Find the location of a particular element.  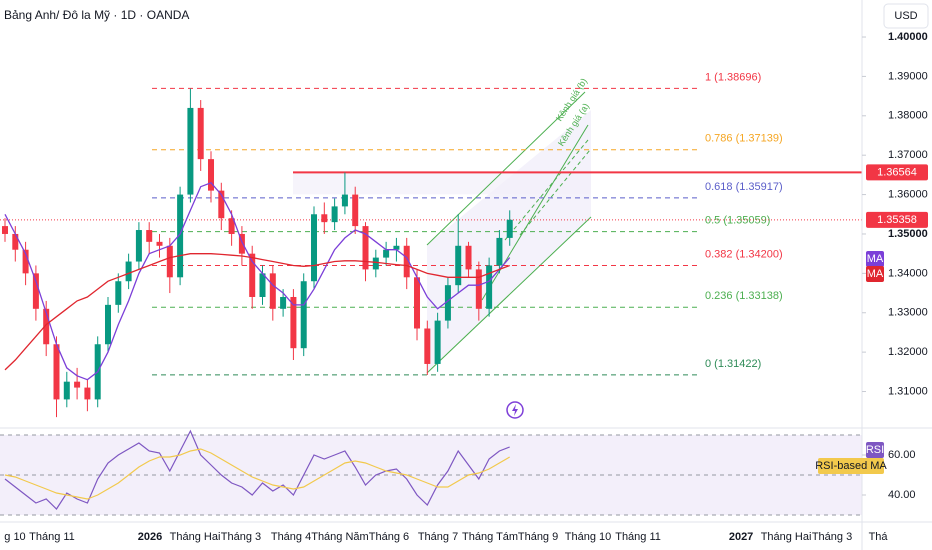

y-tick-label: 1.34000 is located at coordinates (908, 273).